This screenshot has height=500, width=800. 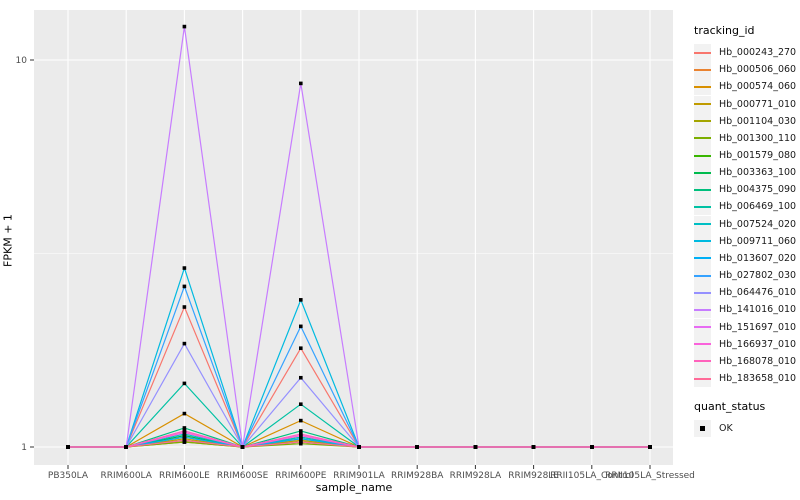 What do you see at coordinates (24, 448) in the screenshot?
I see `y-tick-label: 1` at bounding box center [24, 448].